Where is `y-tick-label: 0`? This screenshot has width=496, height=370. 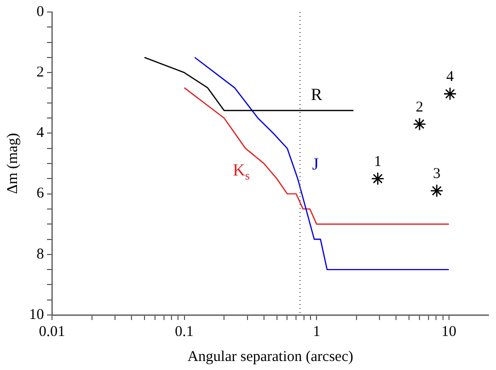
y-tick-label: 0 is located at coordinates (40, 12).